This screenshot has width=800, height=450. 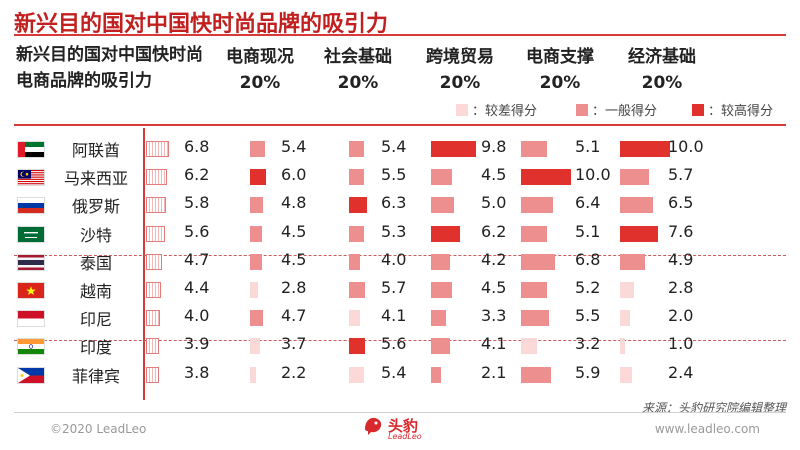 What do you see at coordinates (260, 70) in the screenshot?
I see `column-header-ecommerce-status: 电商现况 20%` at bounding box center [260, 70].